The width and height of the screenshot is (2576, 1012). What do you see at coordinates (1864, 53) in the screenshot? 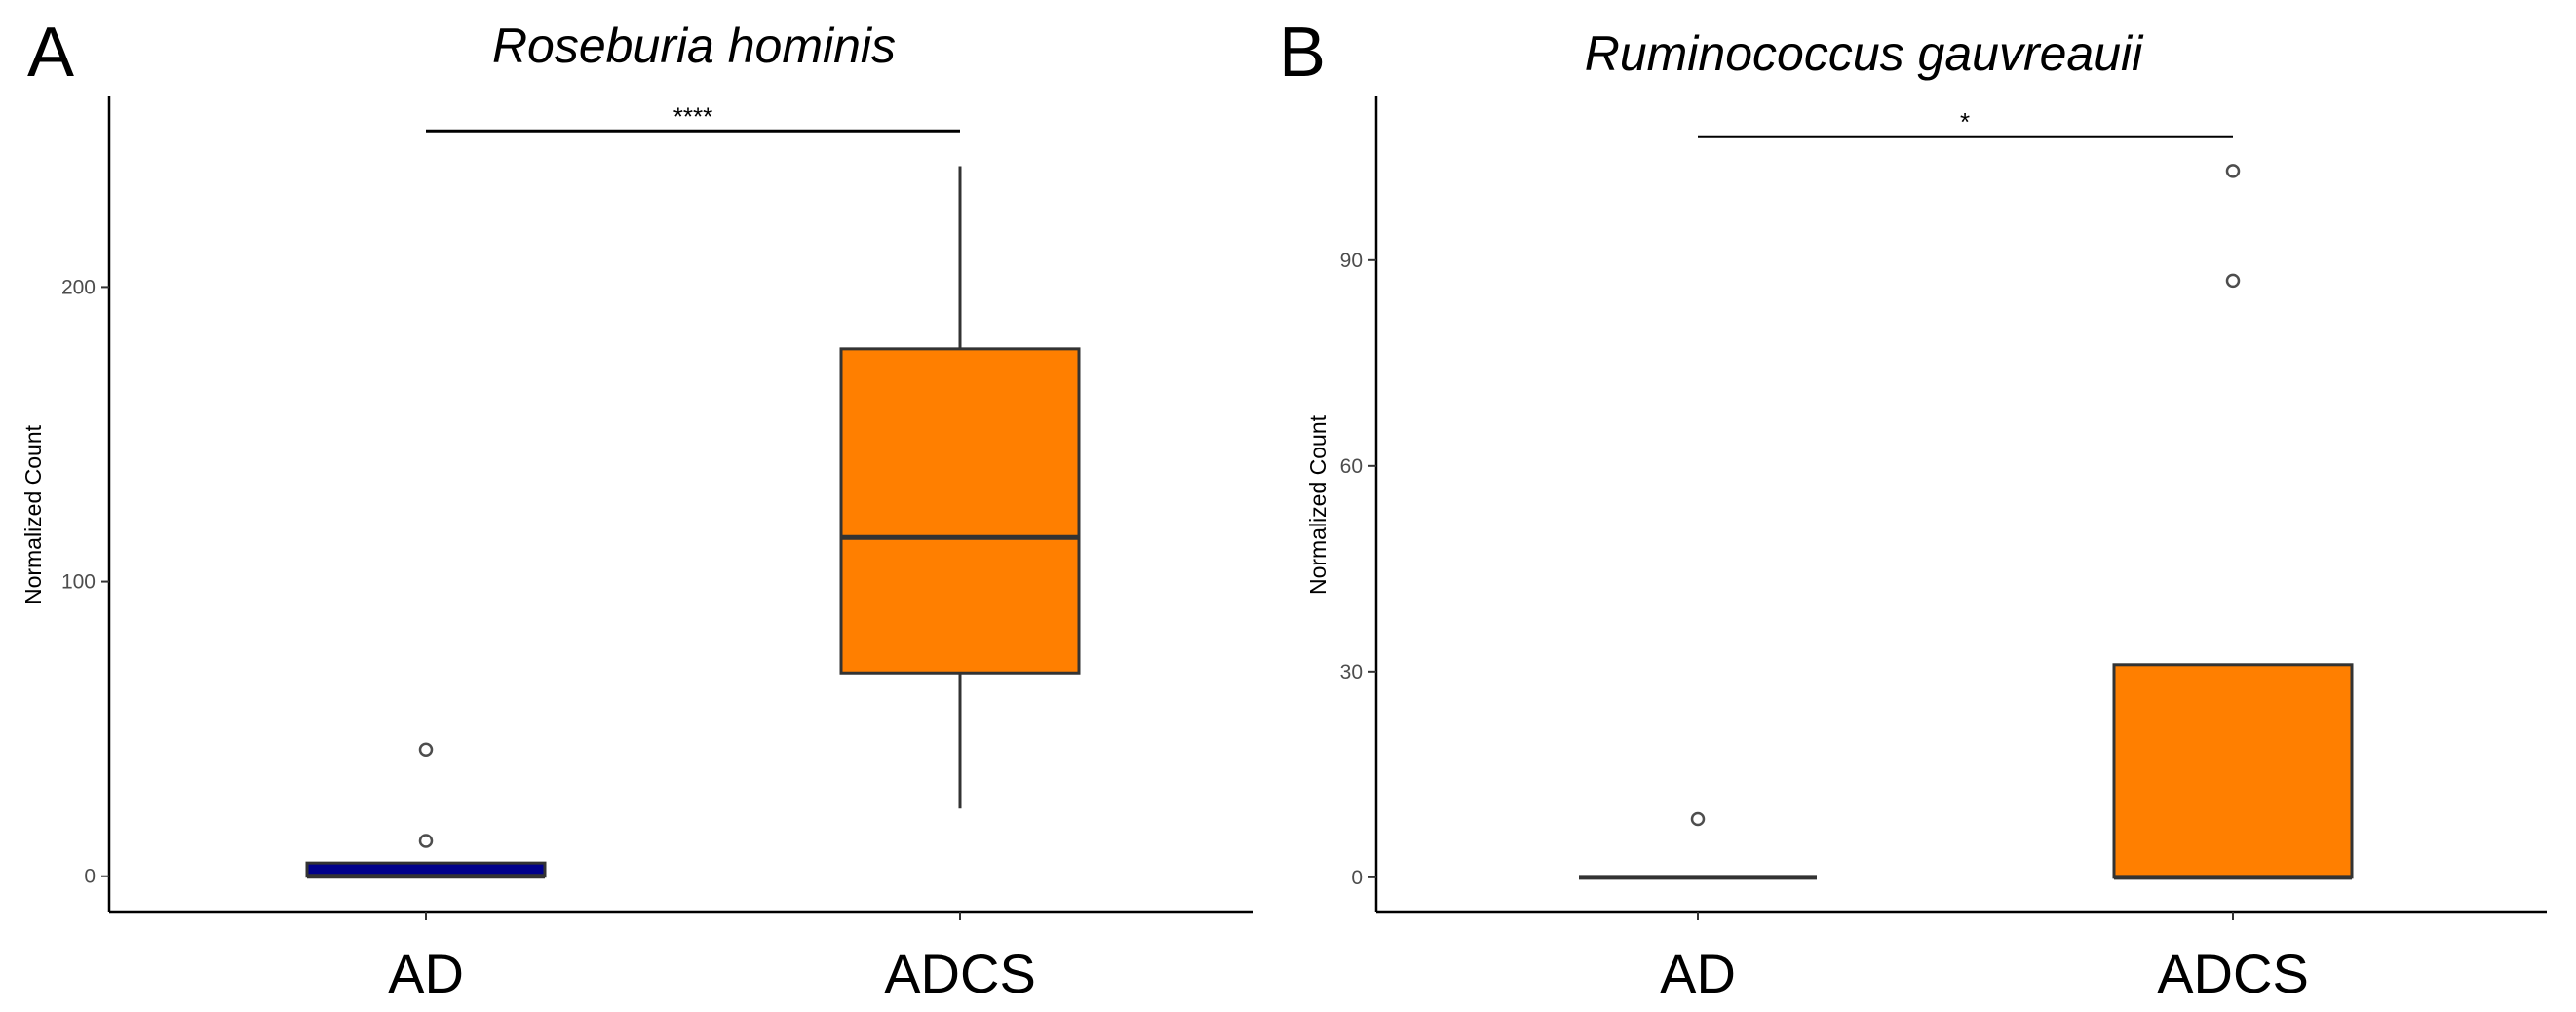
I see `chart-title: Ruminococcus gauvreauii` at bounding box center [1864, 53].